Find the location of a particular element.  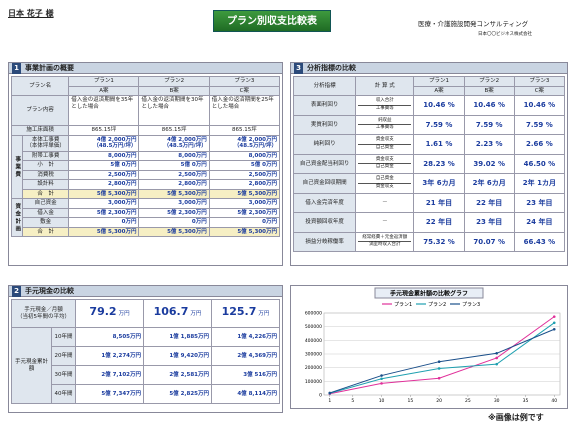

cell: 設計料 is located at coordinates (46, 184).